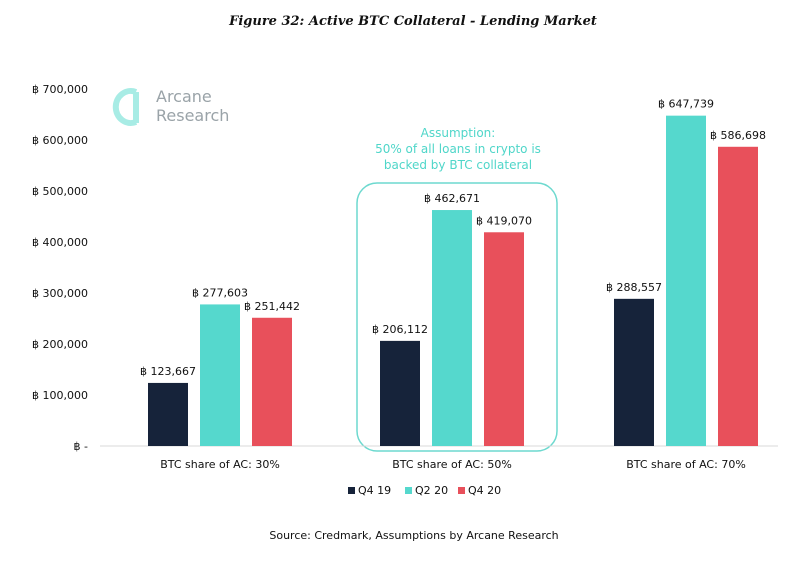 Image resolution: width=792 pixels, height=563 pixels. What do you see at coordinates (60, 395) in the screenshot?
I see `y-tick-label: ฿ 100,000` at bounding box center [60, 395].